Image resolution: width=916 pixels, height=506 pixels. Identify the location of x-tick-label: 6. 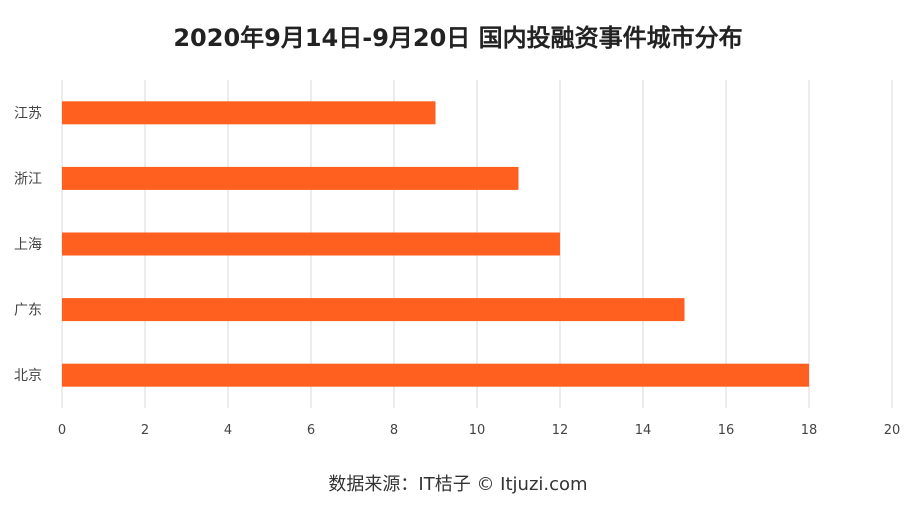
(311, 430).